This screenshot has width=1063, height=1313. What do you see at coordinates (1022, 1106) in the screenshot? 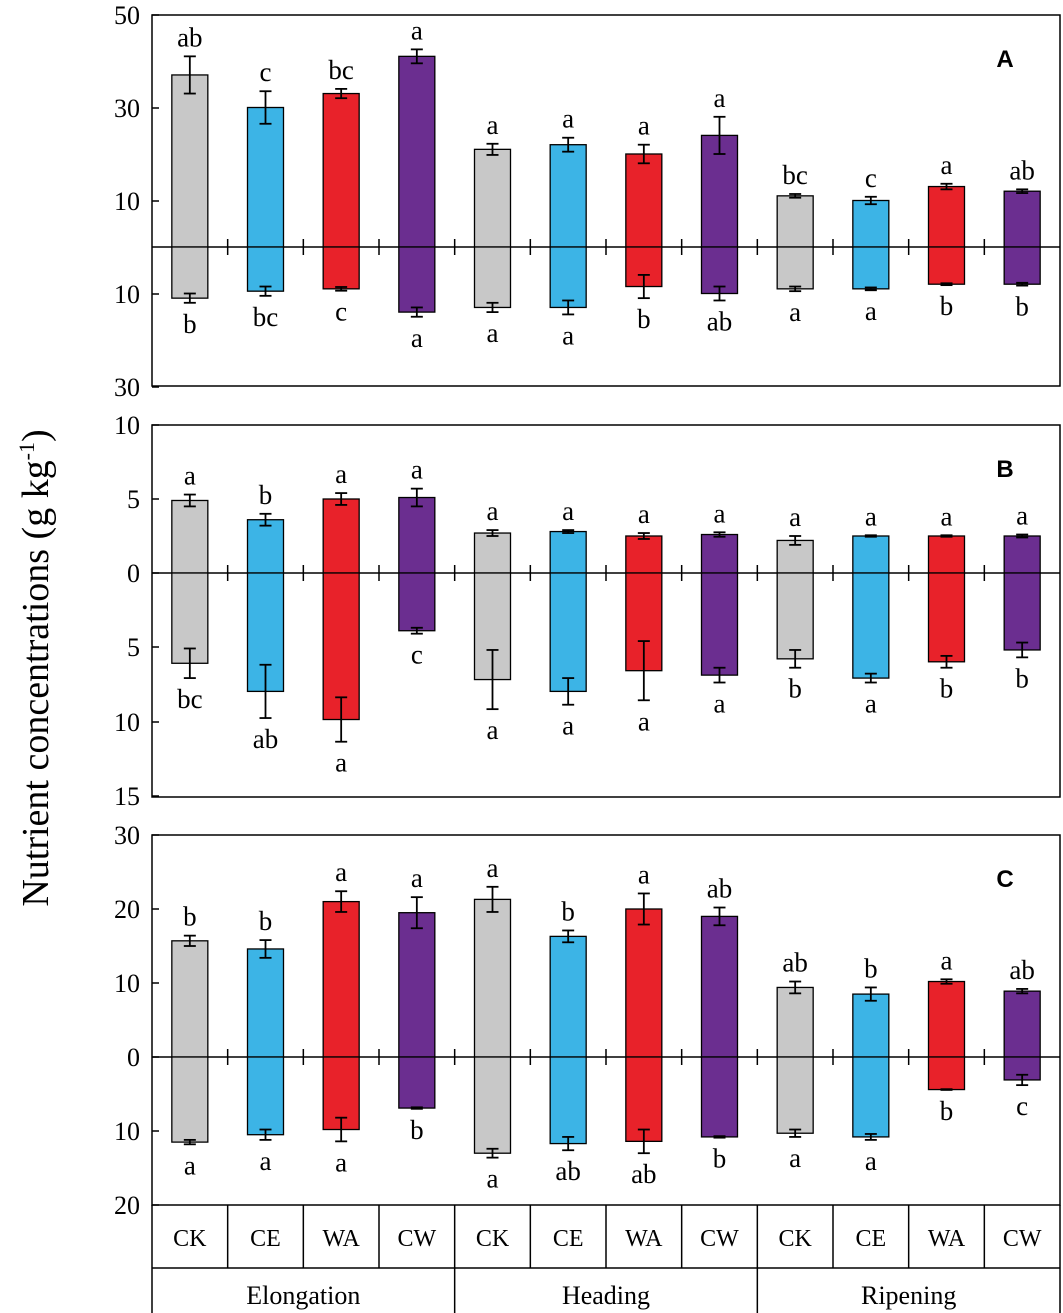
I see `sig-letter-lower: c` at bounding box center [1022, 1106].